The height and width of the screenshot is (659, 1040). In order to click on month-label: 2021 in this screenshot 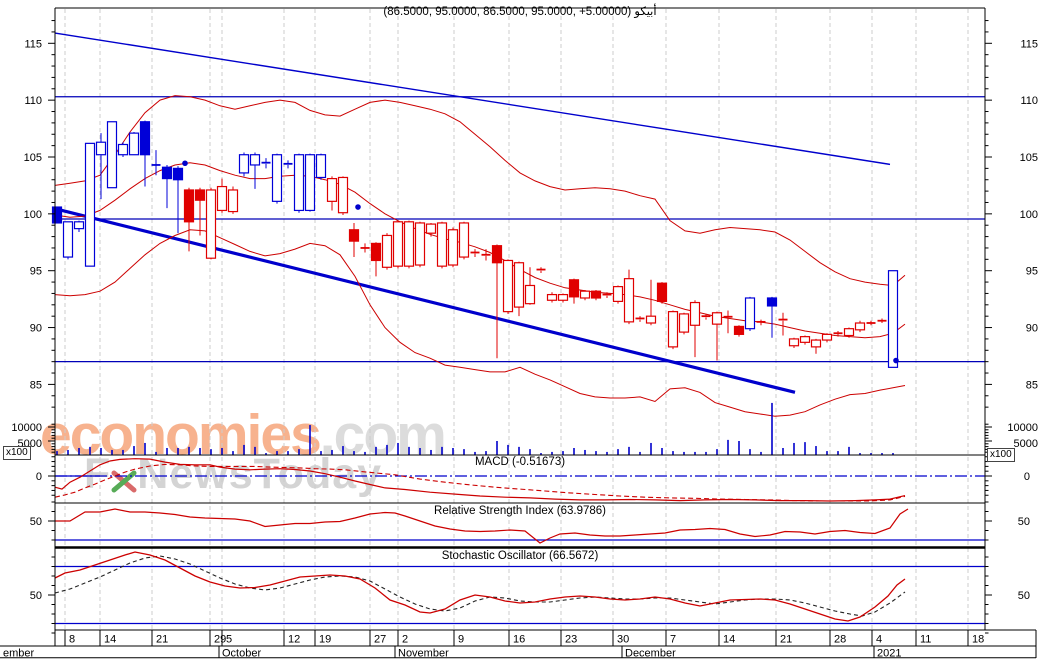, I will do `click(889, 653)`.